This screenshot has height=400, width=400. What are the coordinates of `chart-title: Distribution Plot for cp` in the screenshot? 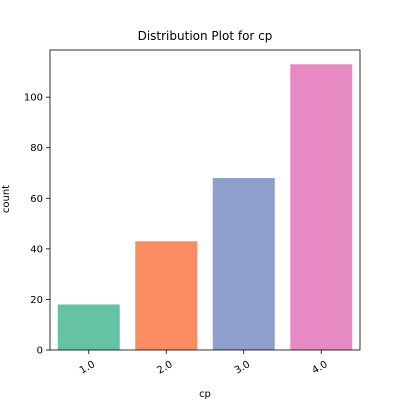 It's located at (205, 36).